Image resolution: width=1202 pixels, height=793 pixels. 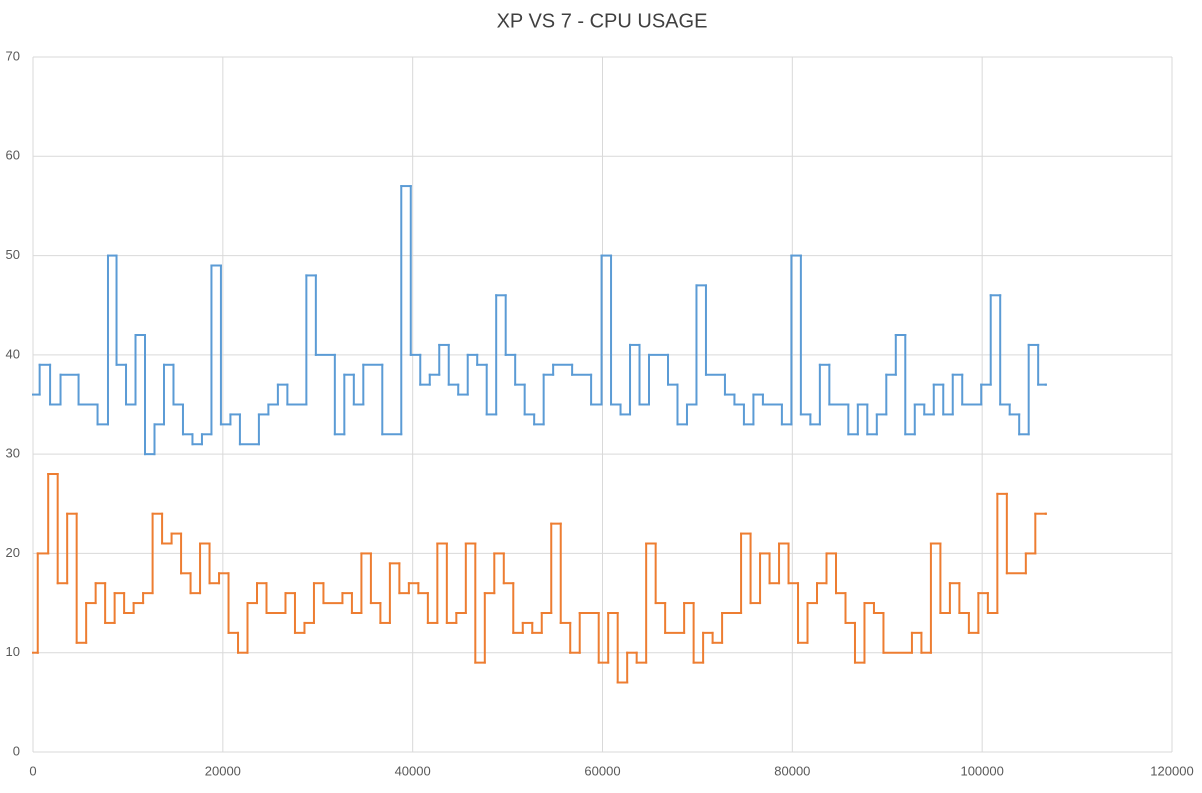 What do you see at coordinates (13, 55) in the screenshot?
I see `y-tick-label: 70` at bounding box center [13, 55].